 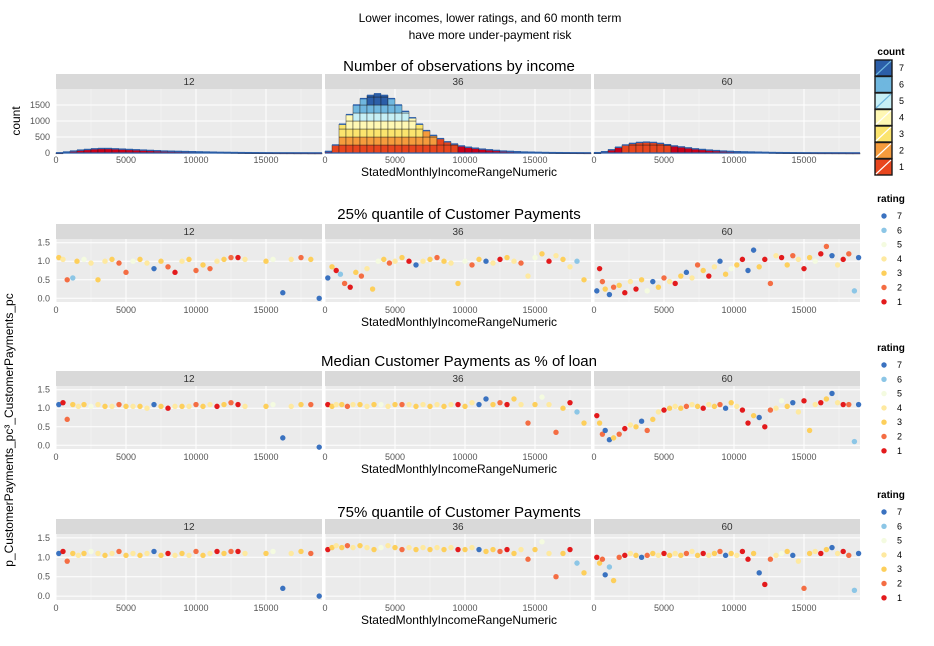 What do you see at coordinates (803, 608) in the screenshot?
I see `x-tick-label: 15000` at bounding box center [803, 608].